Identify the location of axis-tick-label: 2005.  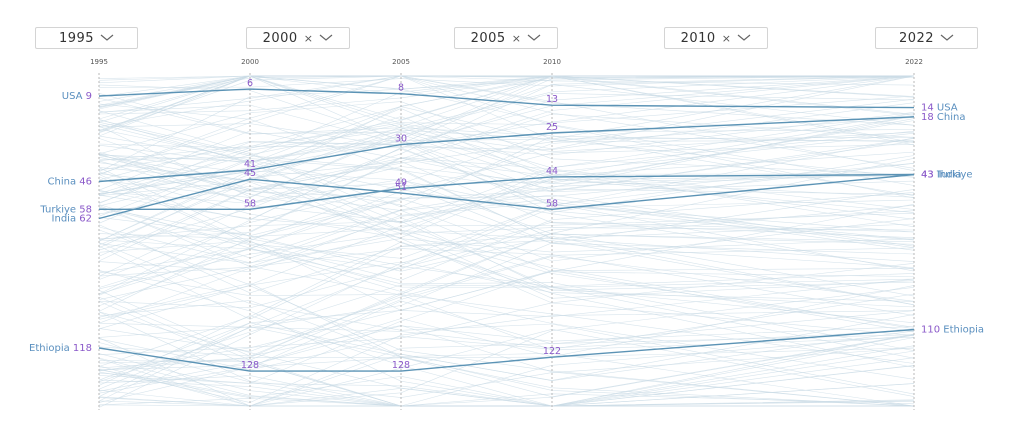
(401, 62).